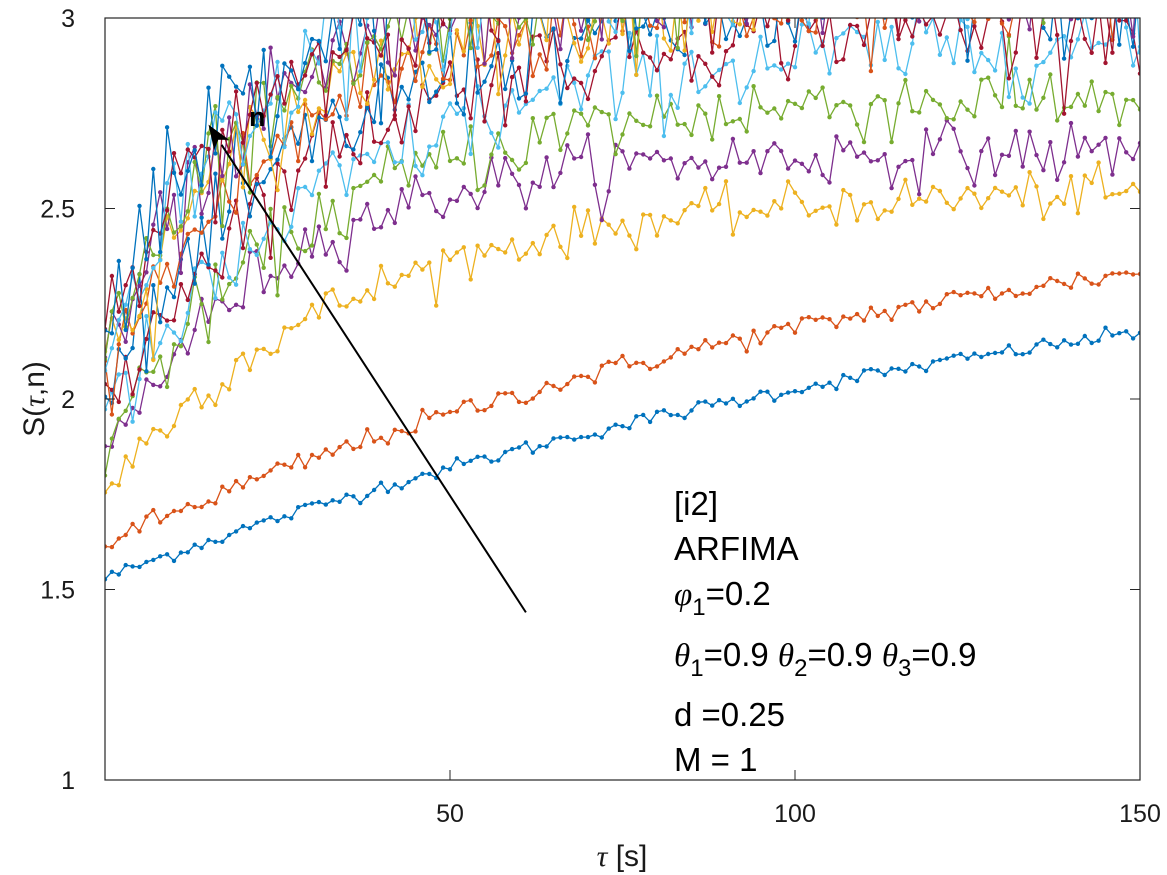 The width and height of the screenshot is (1167, 875). Describe the element at coordinates (257, 117) in the screenshot. I see `arrow-label: n` at that location.